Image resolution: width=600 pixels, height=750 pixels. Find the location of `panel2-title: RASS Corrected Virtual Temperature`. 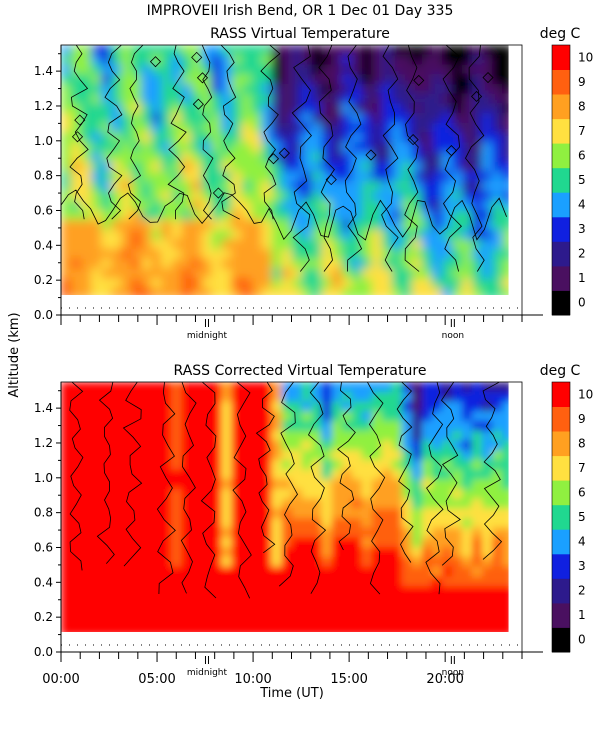

panel2-title: RASS Corrected Virtual Temperature is located at coordinates (300, 371).